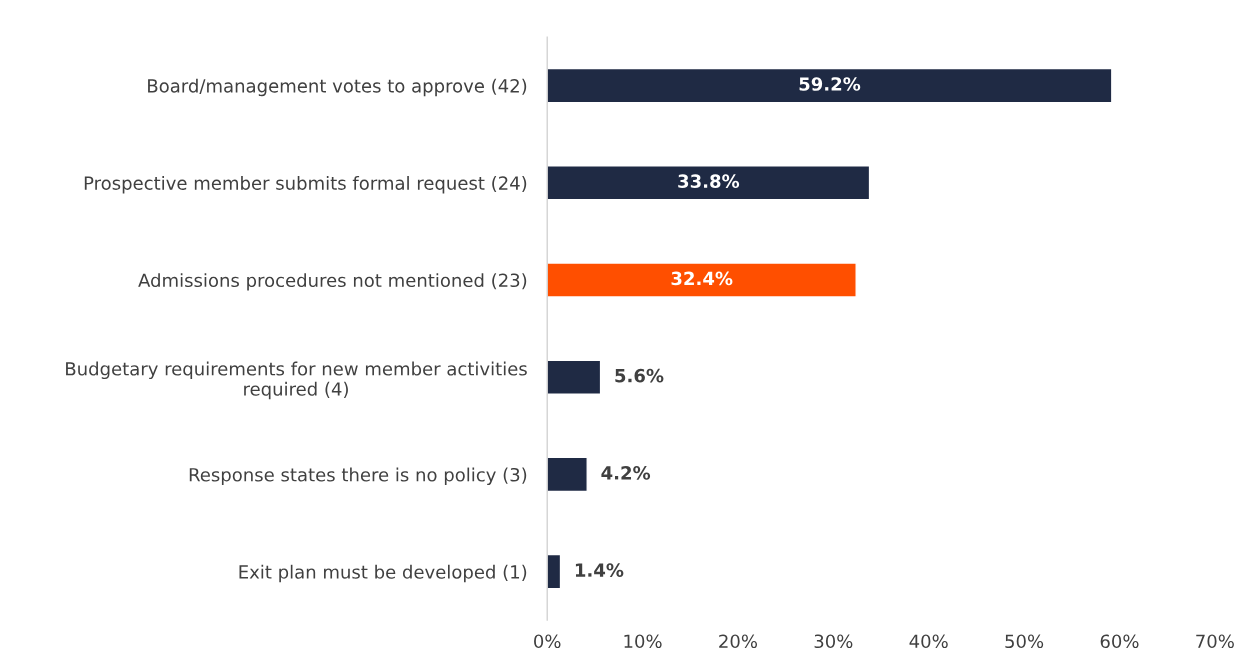 Image resolution: width=1255 pixels, height=672 pixels. Describe the element at coordinates (383, 573) in the screenshot. I see `y-tick-label: Exit plan must be developed (1)` at that location.